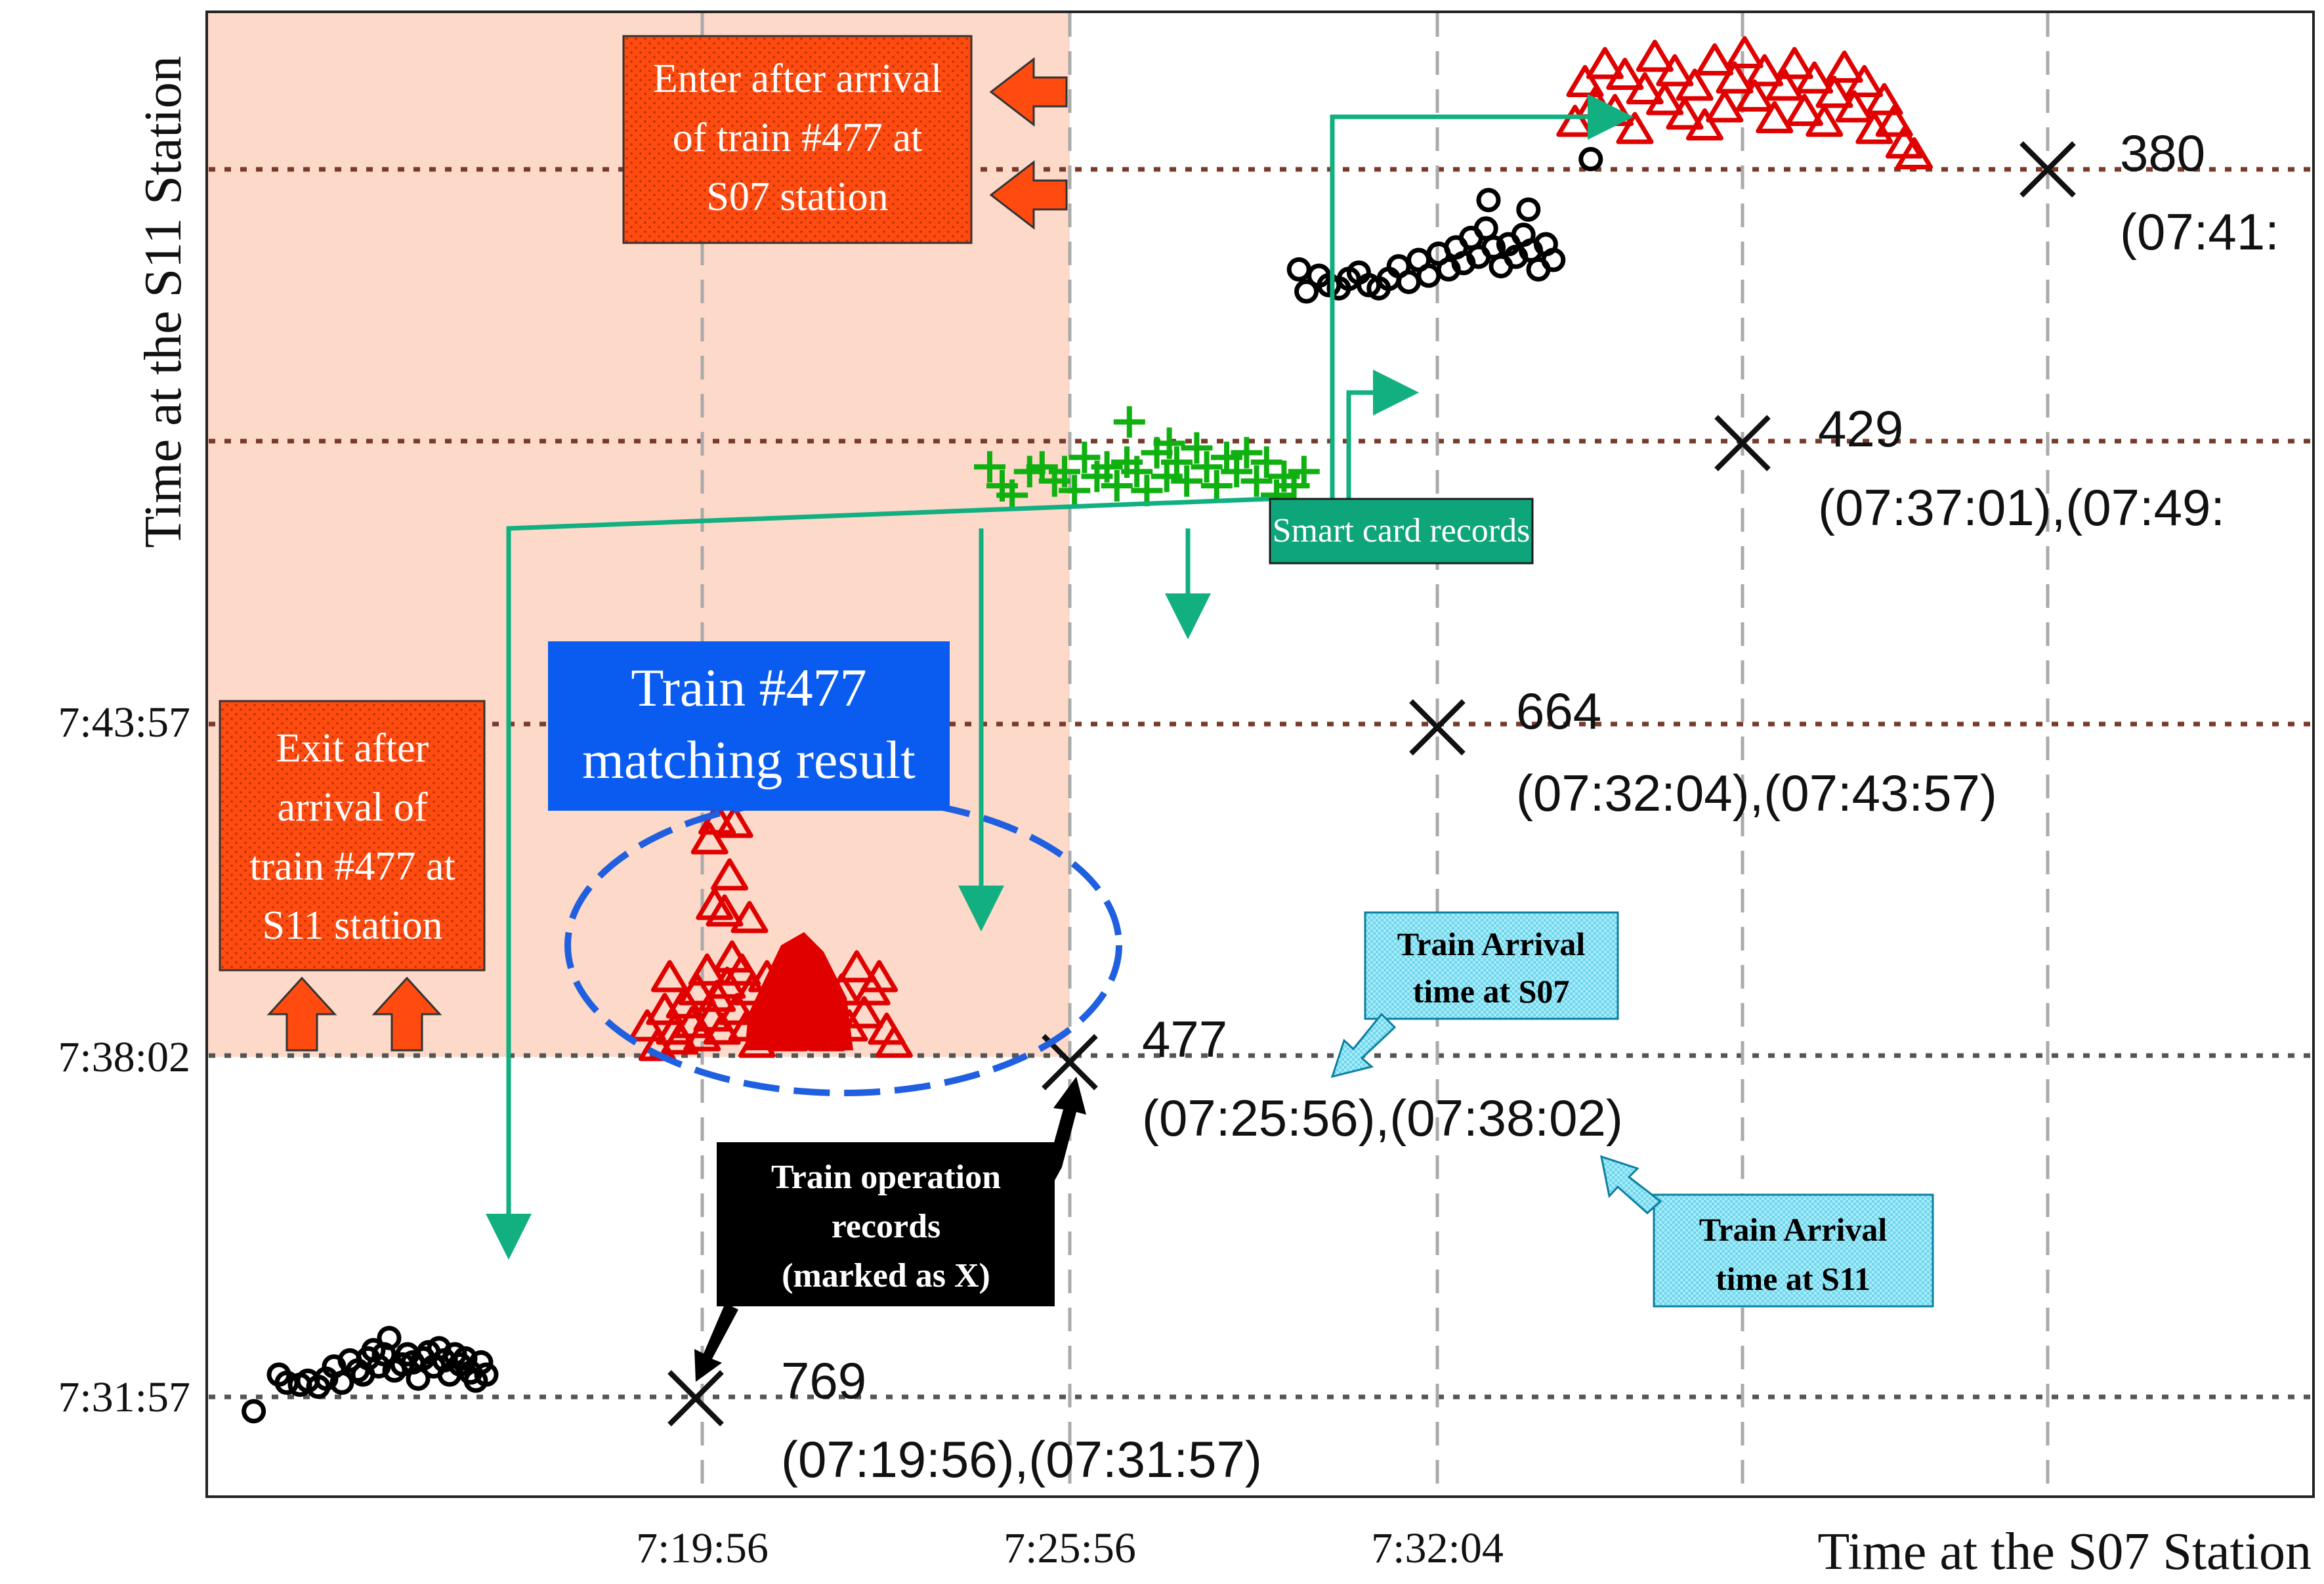  Describe the element at coordinates (1880, 793) in the screenshot. I see `train-s11-time: (07:43:57)` at that location.